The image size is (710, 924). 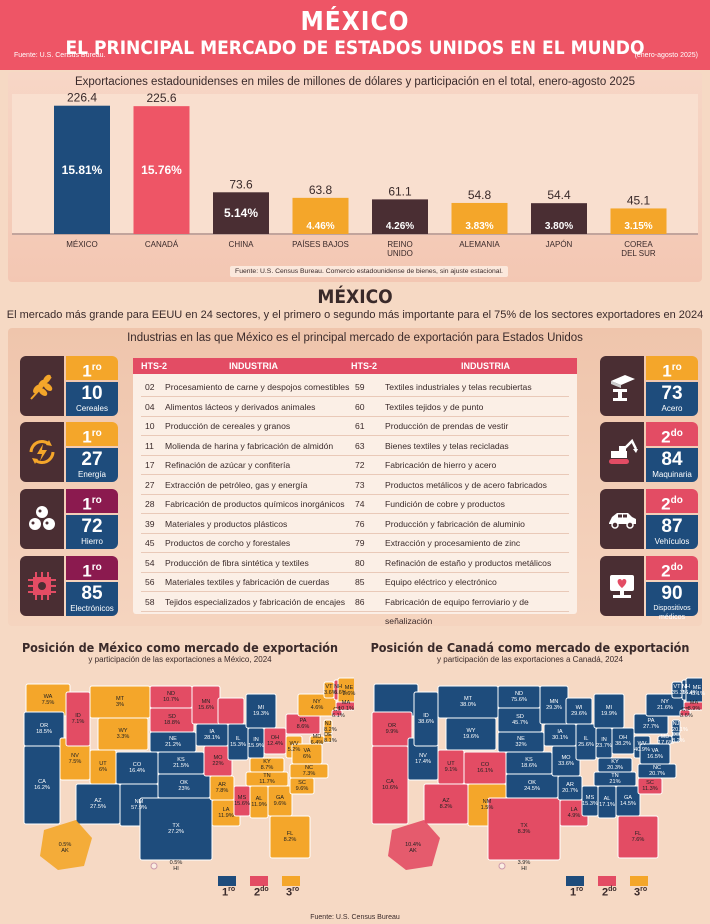 What do you see at coordinates (650, 786) in the screenshot?
I see `state-label: SC 11.3%` at bounding box center [650, 786].